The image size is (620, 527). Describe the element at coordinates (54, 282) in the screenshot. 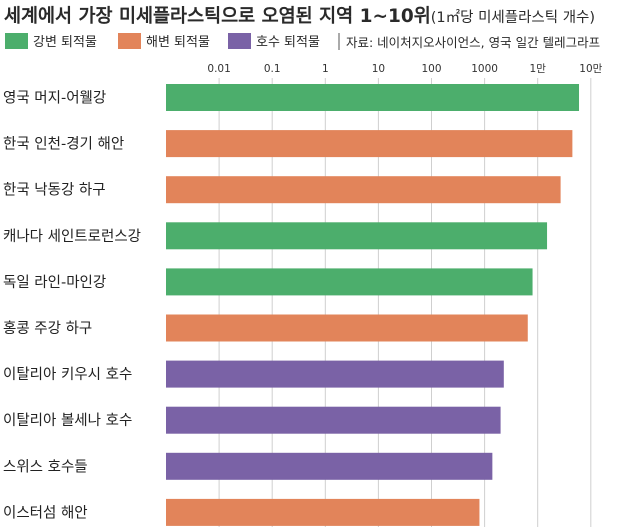

I see `category-label: 독일 라인-마인강` at that location.